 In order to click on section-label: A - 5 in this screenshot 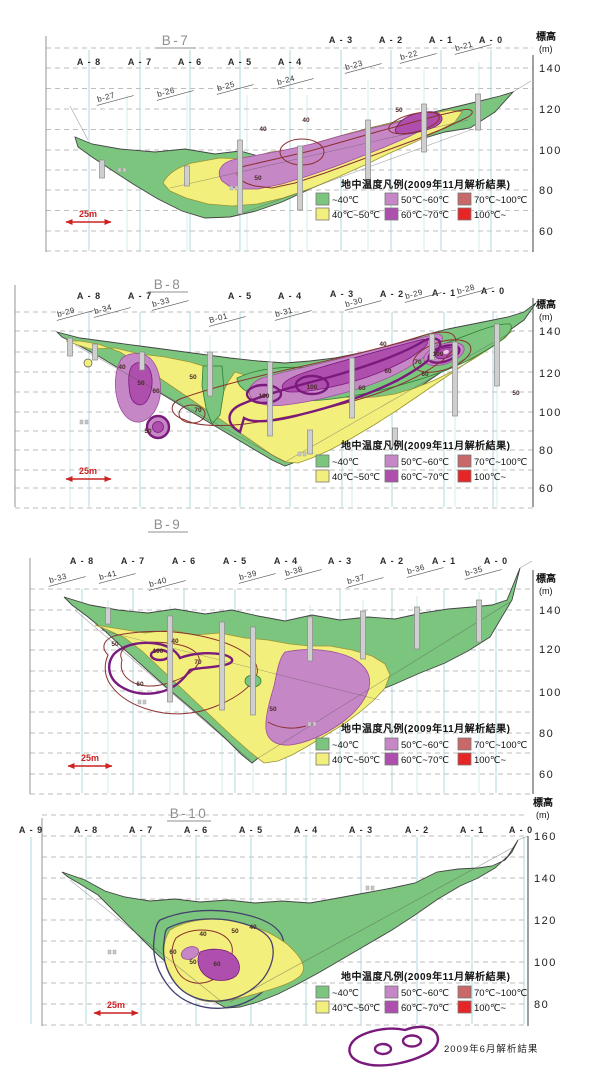, I will do `click(240, 296)`.